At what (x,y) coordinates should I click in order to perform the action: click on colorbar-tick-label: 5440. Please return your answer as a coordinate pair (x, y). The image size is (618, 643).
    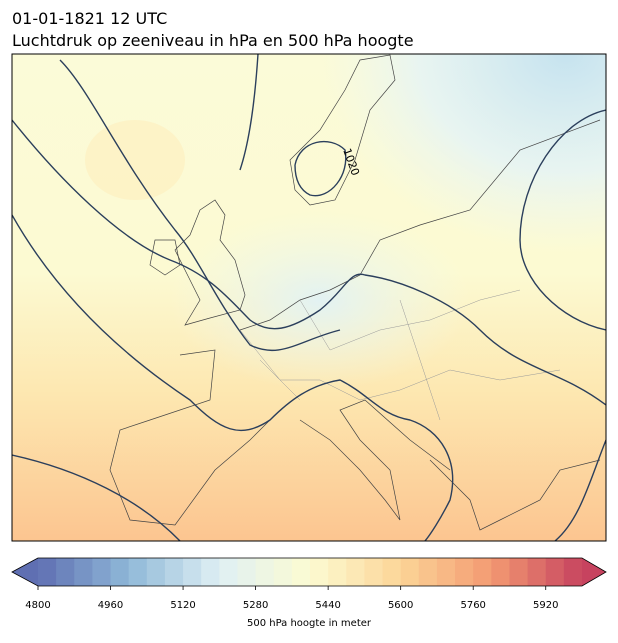
    Looking at the image, I should click on (327, 605).